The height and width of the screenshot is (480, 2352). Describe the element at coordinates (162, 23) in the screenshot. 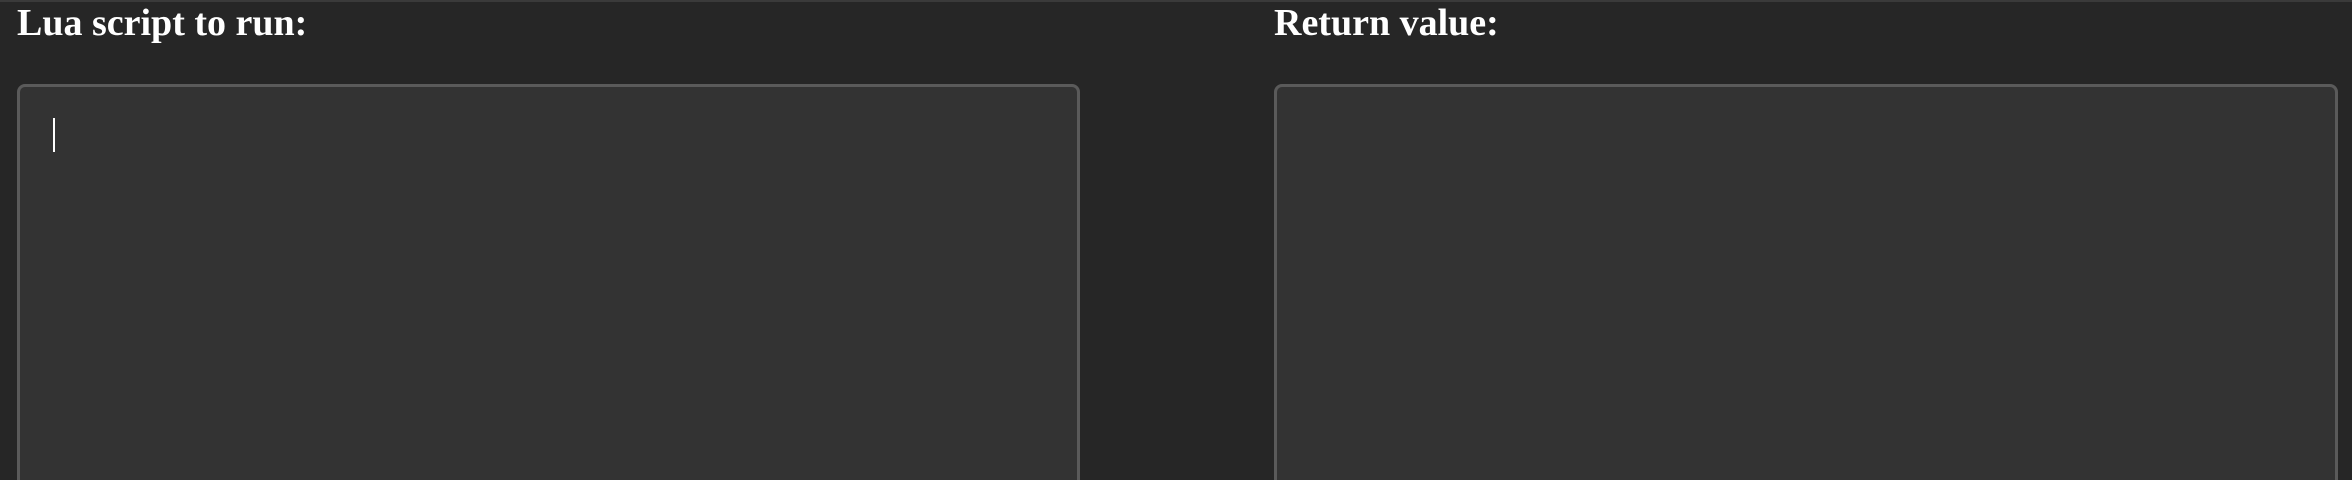

I see `lua-script-heading: Lua script to run:` at that location.